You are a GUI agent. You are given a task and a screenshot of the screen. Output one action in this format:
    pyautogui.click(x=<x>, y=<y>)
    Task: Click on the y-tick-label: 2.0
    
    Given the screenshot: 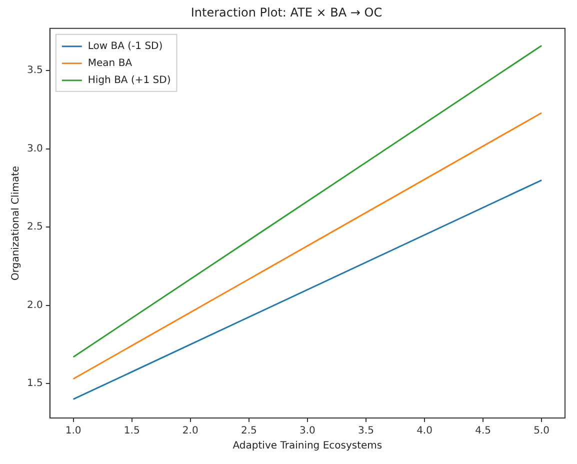 What is the action you would take?
    pyautogui.click(x=34, y=305)
    